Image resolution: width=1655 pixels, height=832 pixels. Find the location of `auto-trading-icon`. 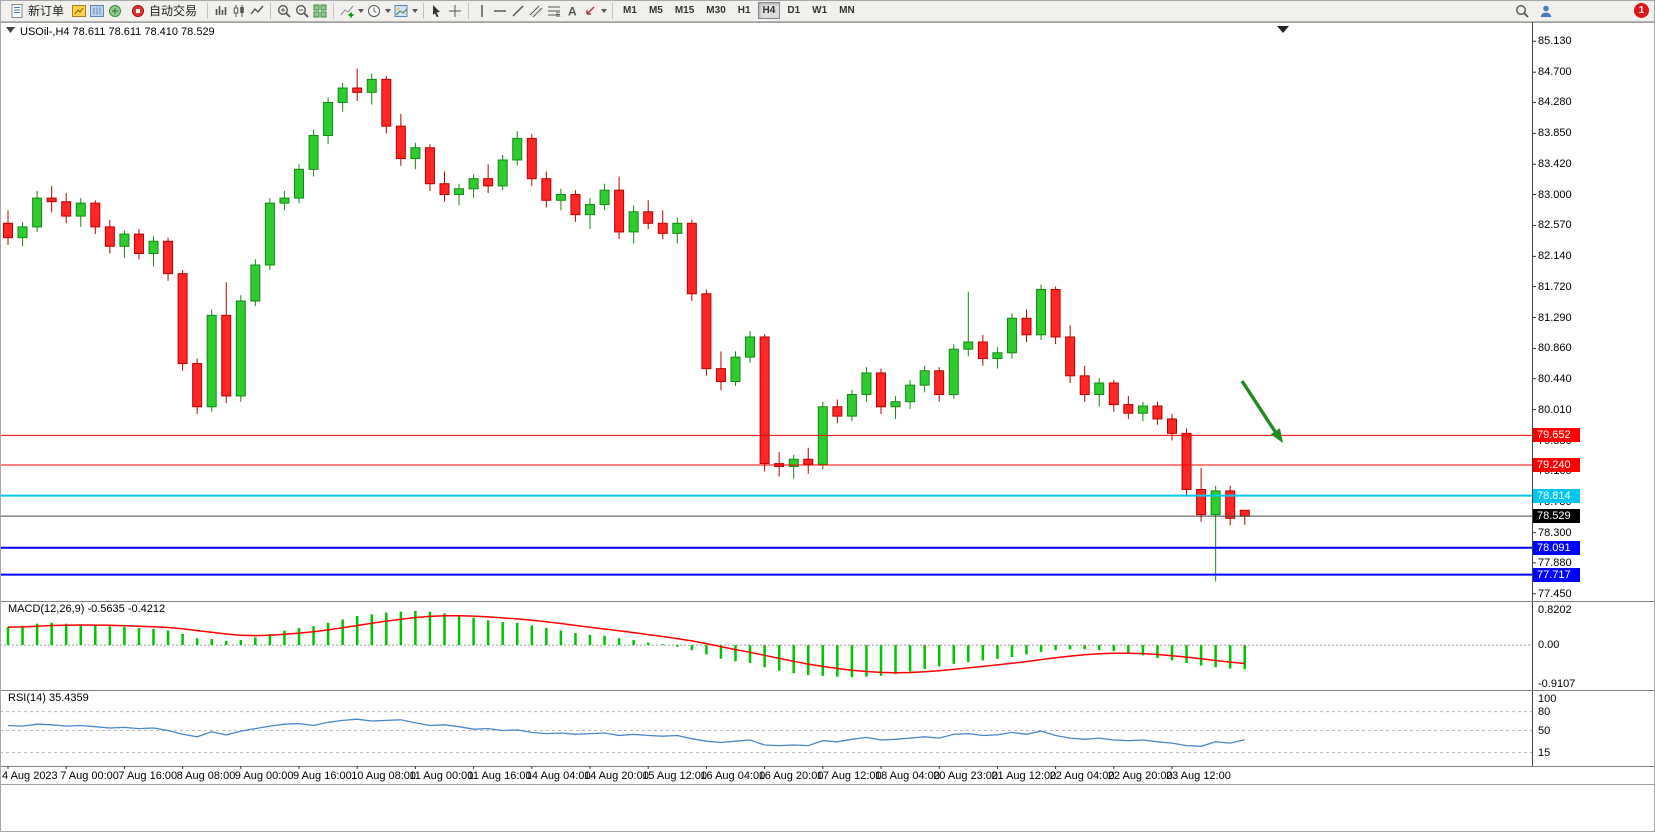

auto-trading-icon is located at coordinates (138, 11).